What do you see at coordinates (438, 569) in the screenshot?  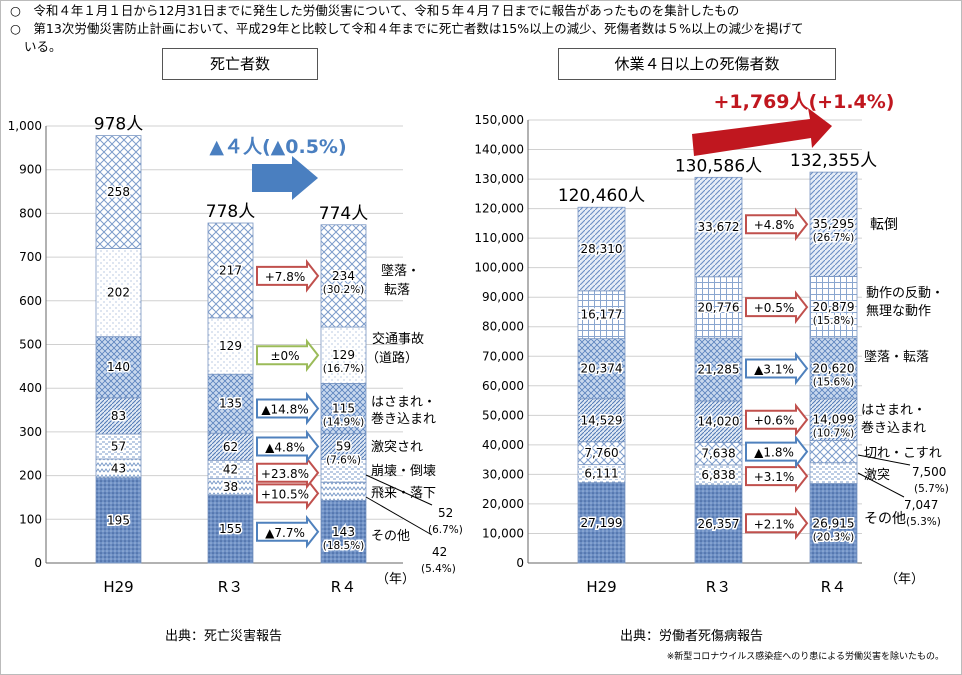 I see `callout-flying-share: (5.4%)` at bounding box center [438, 569].